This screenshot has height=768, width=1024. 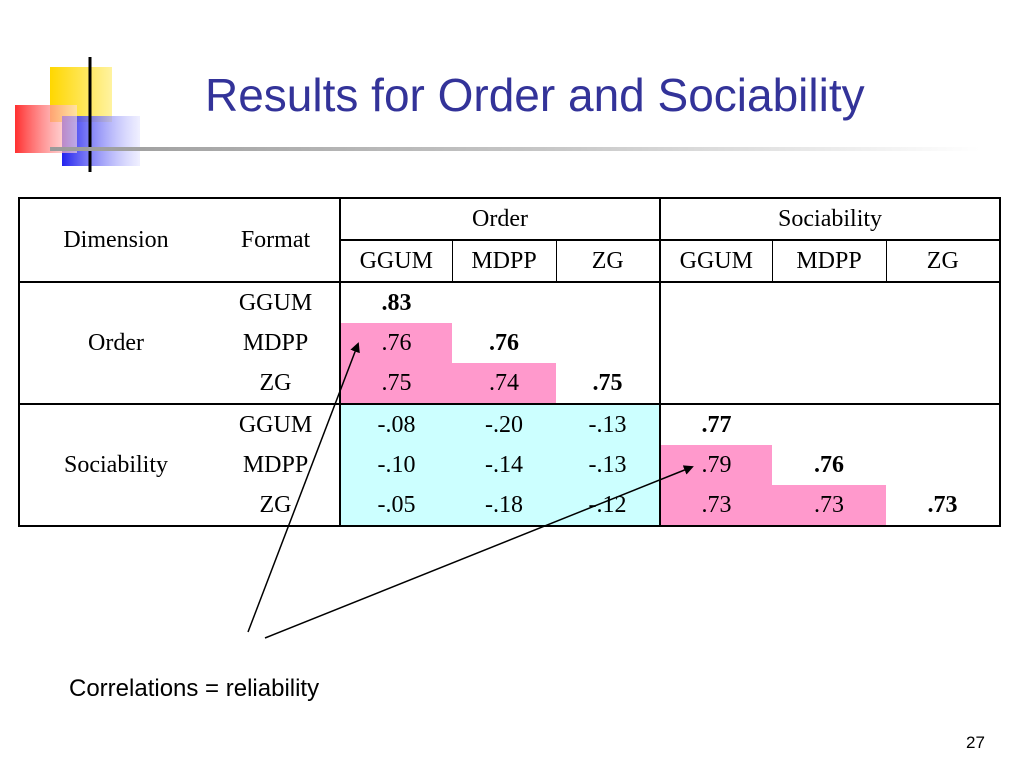 I want to click on subheader-sociability-mdpp: MDPP, so click(x=829, y=261).